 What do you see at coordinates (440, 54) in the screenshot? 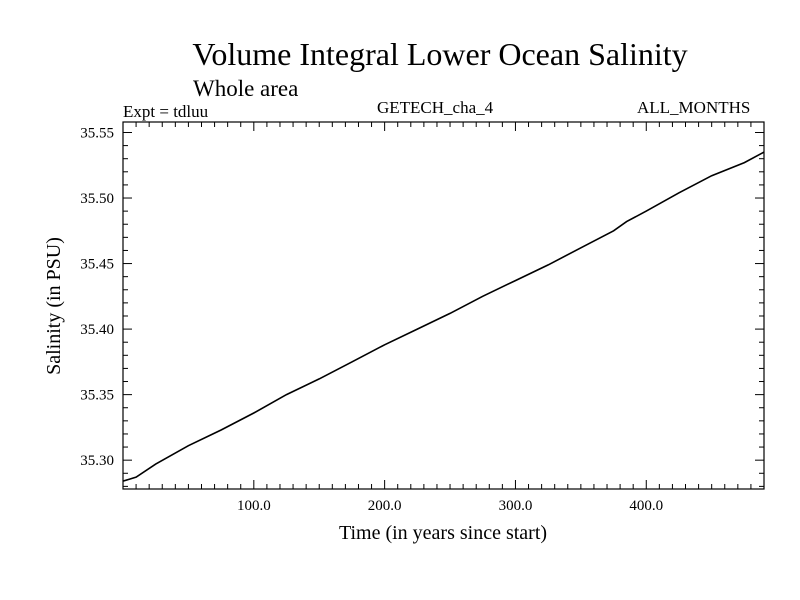
I see `chart-title: Volume Integral Lower Ocean Salinity` at bounding box center [440, 54].